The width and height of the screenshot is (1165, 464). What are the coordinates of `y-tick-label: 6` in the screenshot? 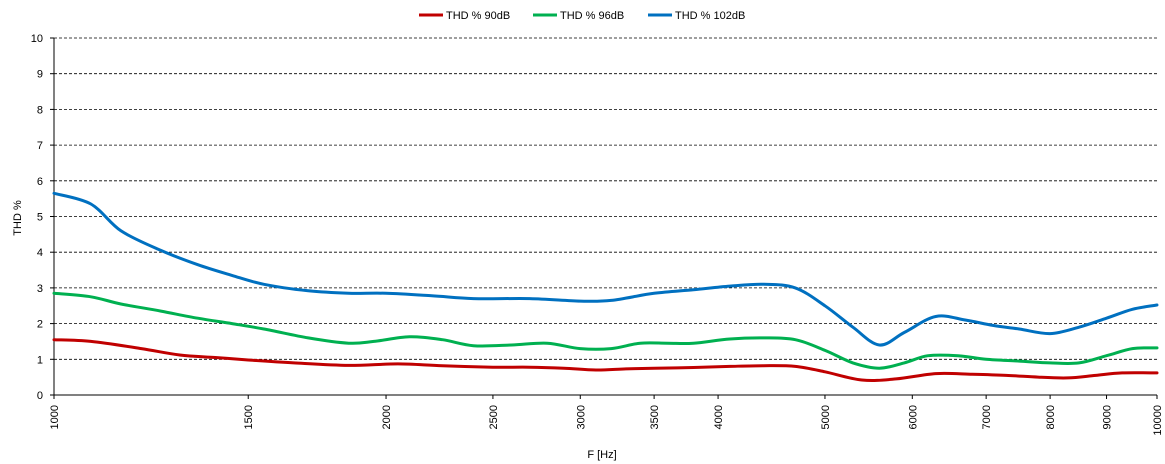 It's located at (40, 182).